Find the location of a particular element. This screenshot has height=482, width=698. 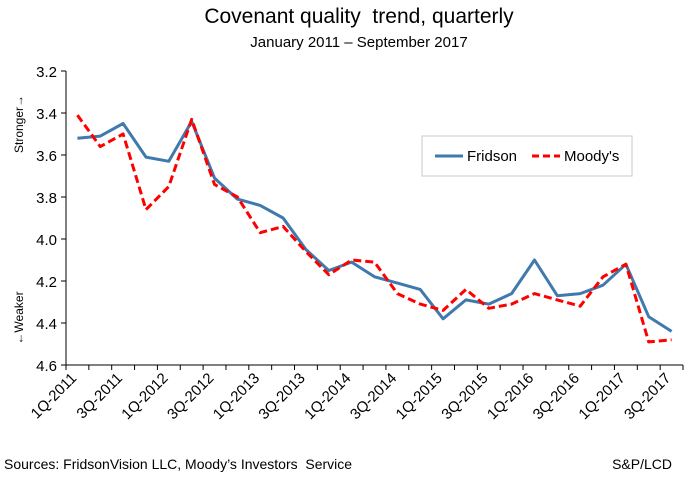

y-axis-ticks: 3.2 3.4 3.6 3.8 4.0 4.2 4.4 4.6 is located at coordinates (51, 219).